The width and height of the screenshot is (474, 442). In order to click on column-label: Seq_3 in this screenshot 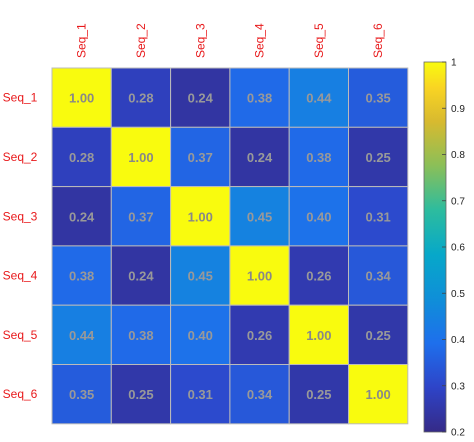, I will do `click(200, 40)`.